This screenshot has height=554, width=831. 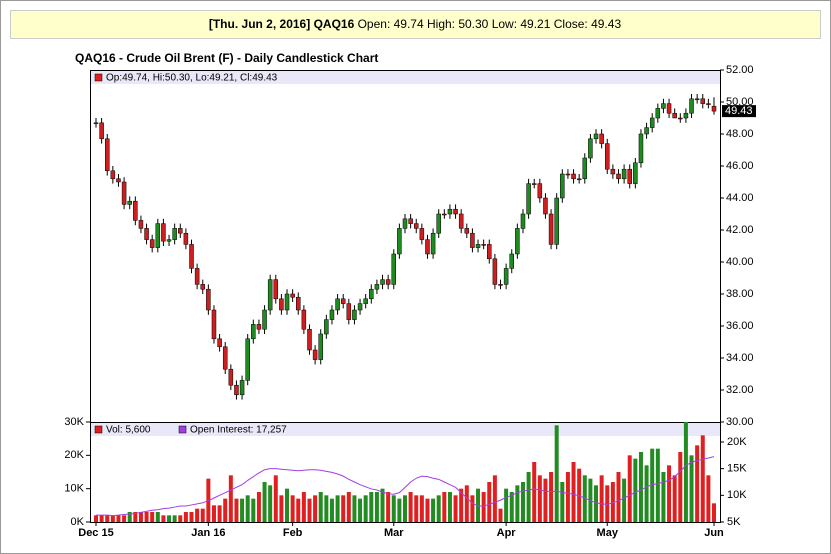 I want to click on y-tick-label: 46.00, so click(x=740, y=166).